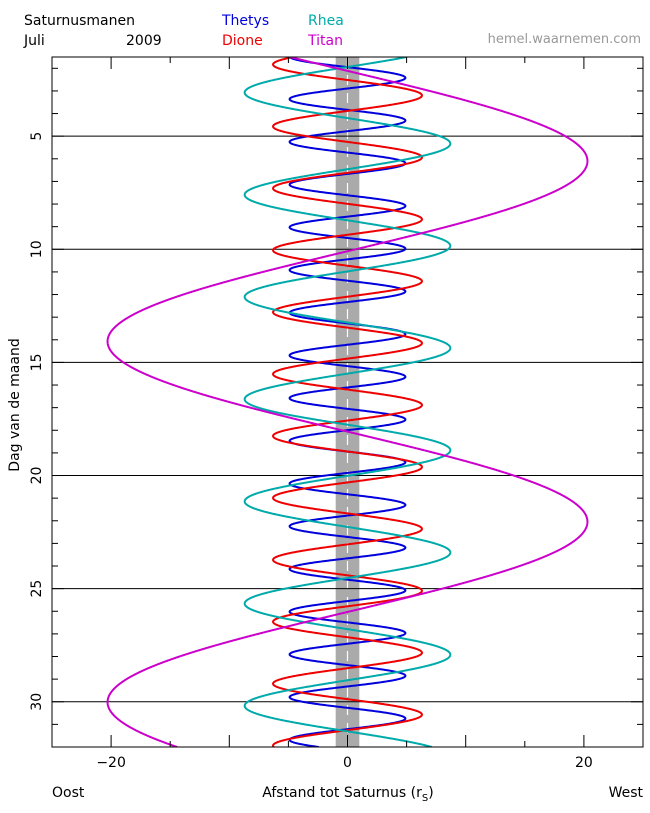 The width and height of the screenshot is (650, 813). I want to click on year-label: 2009, so click(144, 41).